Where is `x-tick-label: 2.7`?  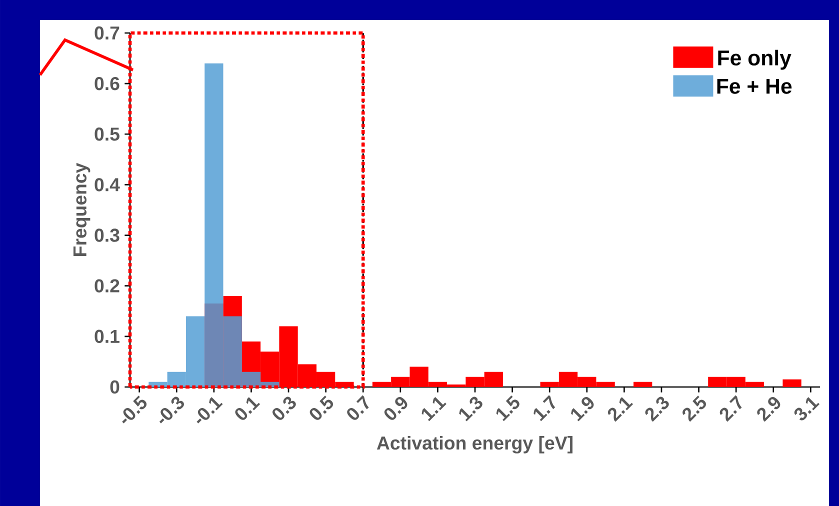
x-tick-label: 2.7 is located at coordinates (731, 408).